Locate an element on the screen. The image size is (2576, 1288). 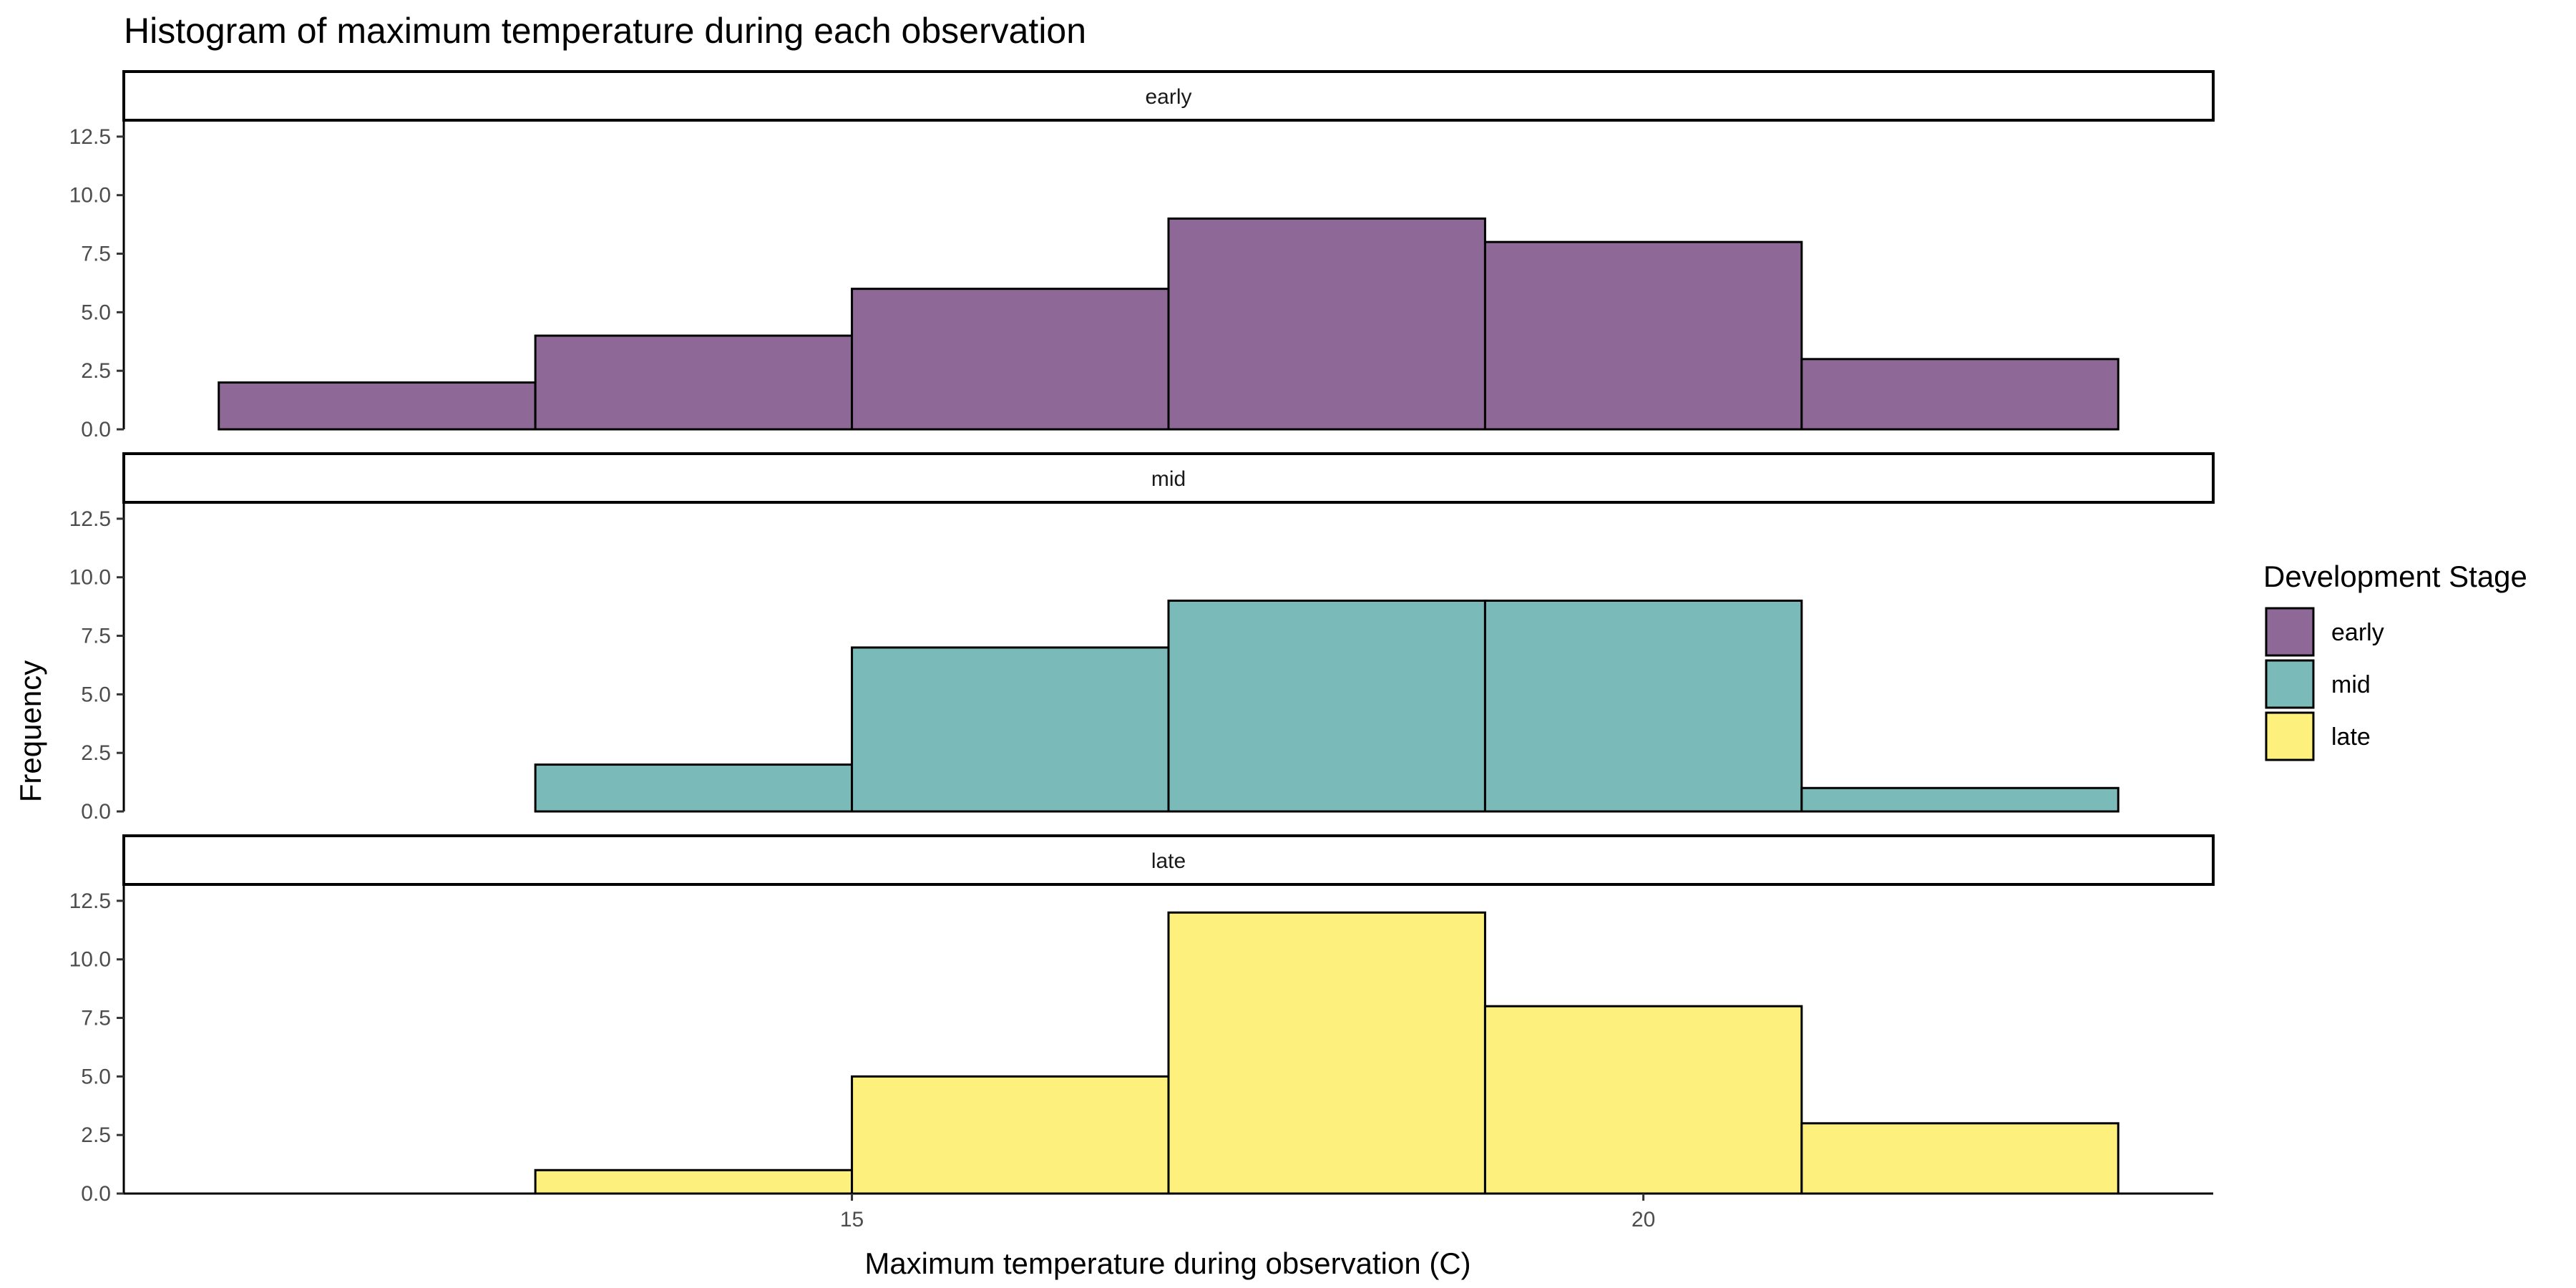
legend-item-late: late is located at coordinates (2318, 736).